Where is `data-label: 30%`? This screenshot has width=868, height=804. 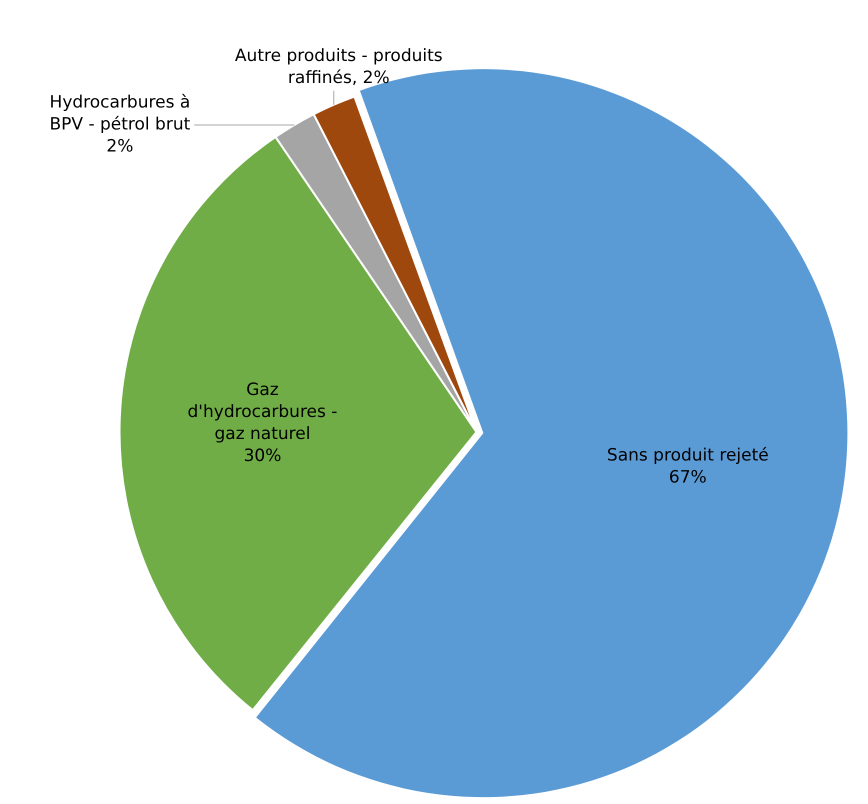 data-label: 30% is located at coordinates (263, 456).